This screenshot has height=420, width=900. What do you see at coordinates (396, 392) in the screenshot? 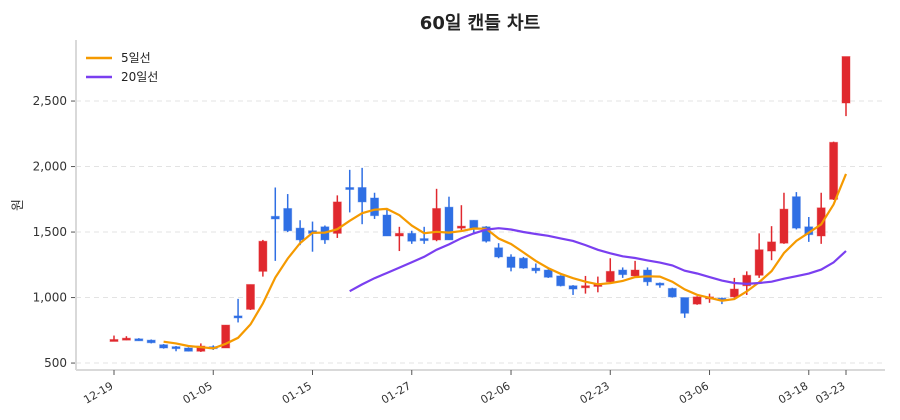
I see `x-tick-label: 01-27` at bounding box center [396, 392].